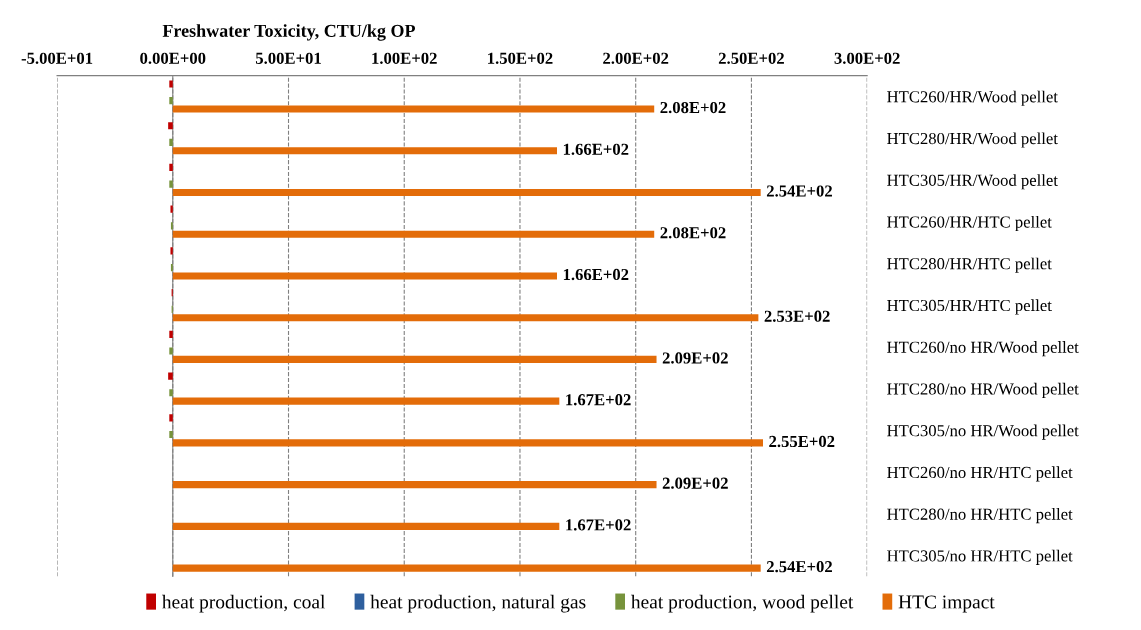  Describe the element at coordinates (867, 58) in the screenshot. I see `x-tick-label: 3.00E+02` at that location.